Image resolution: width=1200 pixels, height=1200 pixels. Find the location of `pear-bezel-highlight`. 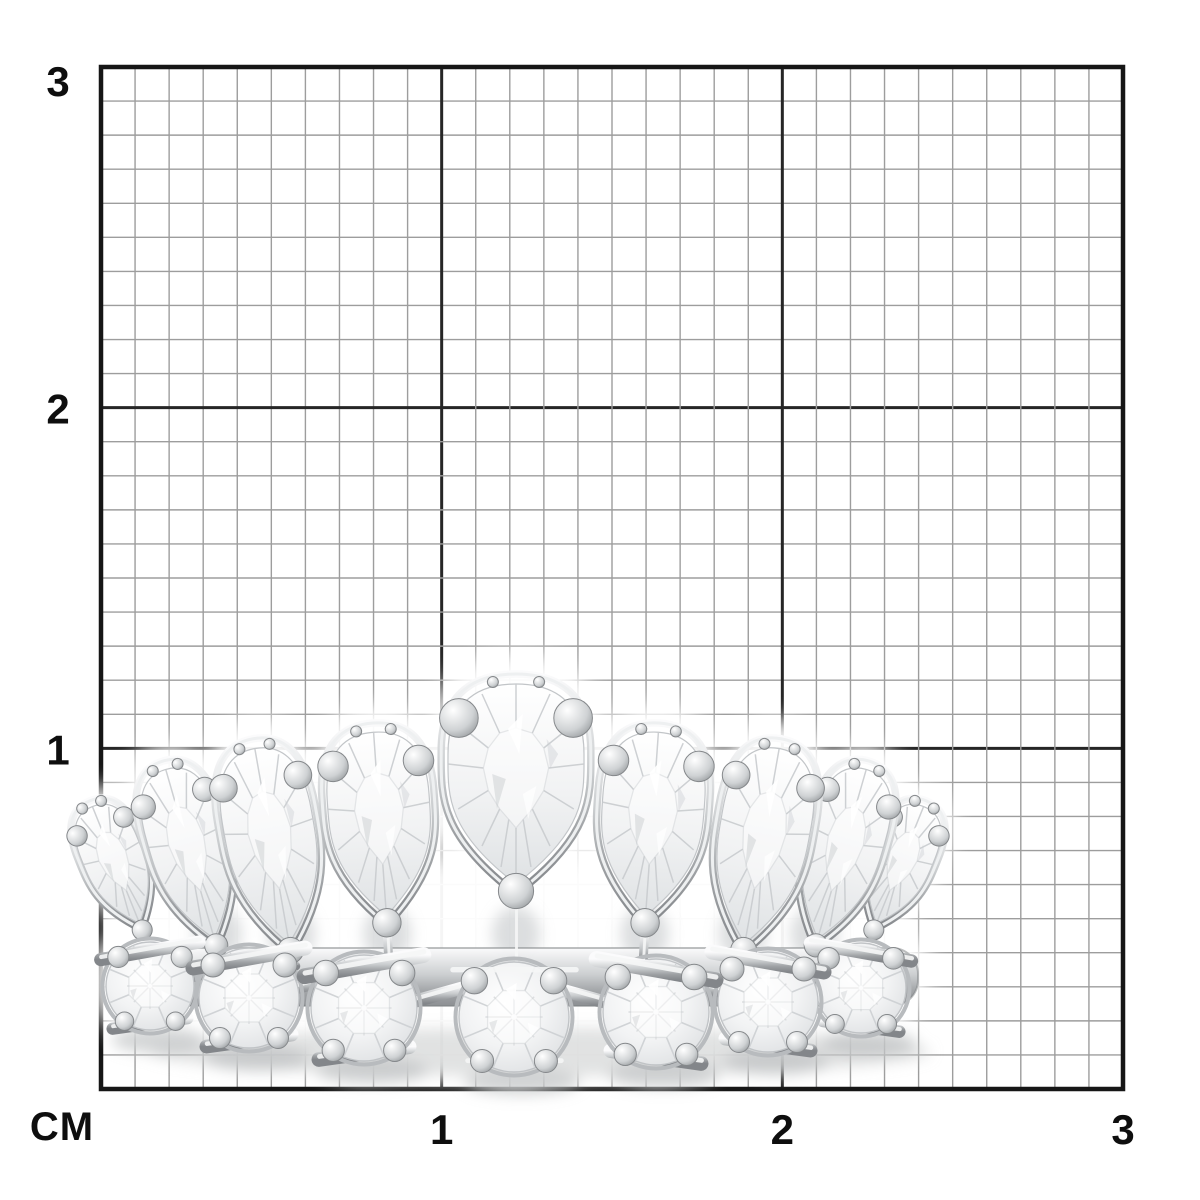

pear-bezel-highlight is located at coordinates (378, 824).